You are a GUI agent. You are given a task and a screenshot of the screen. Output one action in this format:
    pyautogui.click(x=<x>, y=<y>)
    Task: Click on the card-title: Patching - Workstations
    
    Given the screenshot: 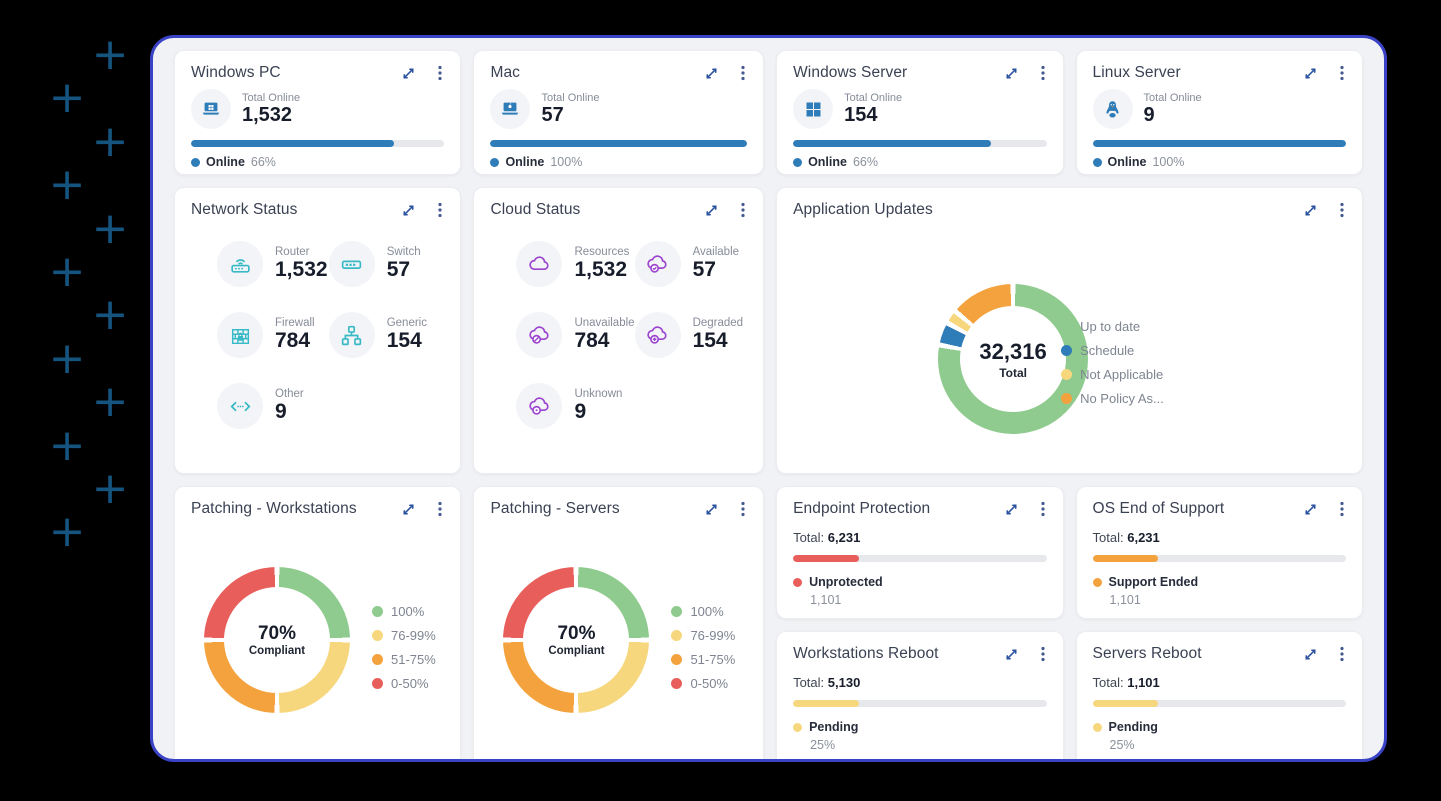 What is the action you would take?
    pyautogui.click(x=274, y=508)
    